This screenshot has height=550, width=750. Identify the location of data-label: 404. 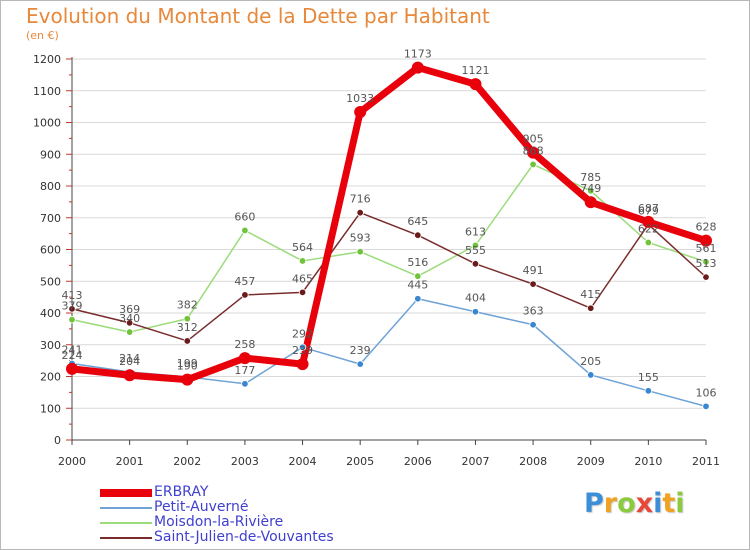
(475, 298).